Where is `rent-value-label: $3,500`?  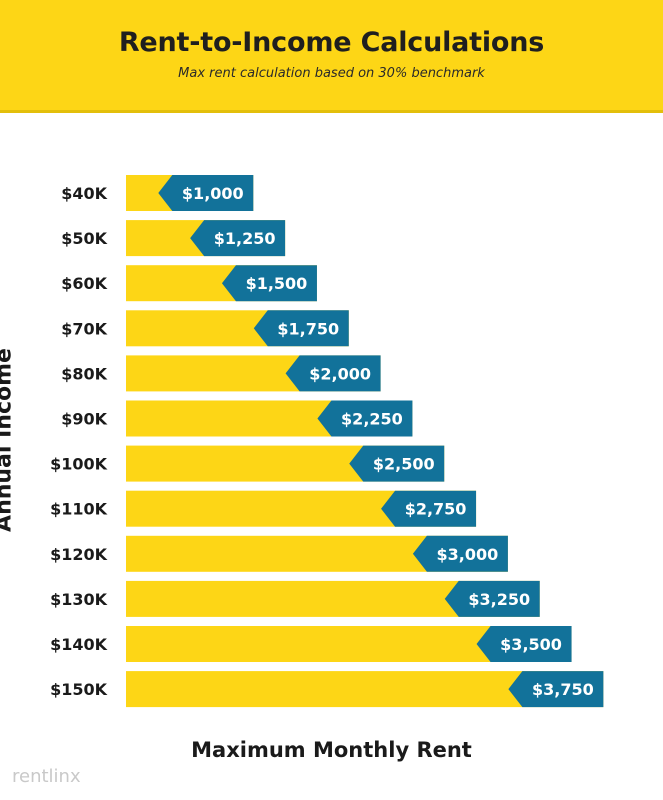
rent-value-label: $3,500 is located at coordinates (531, 644).